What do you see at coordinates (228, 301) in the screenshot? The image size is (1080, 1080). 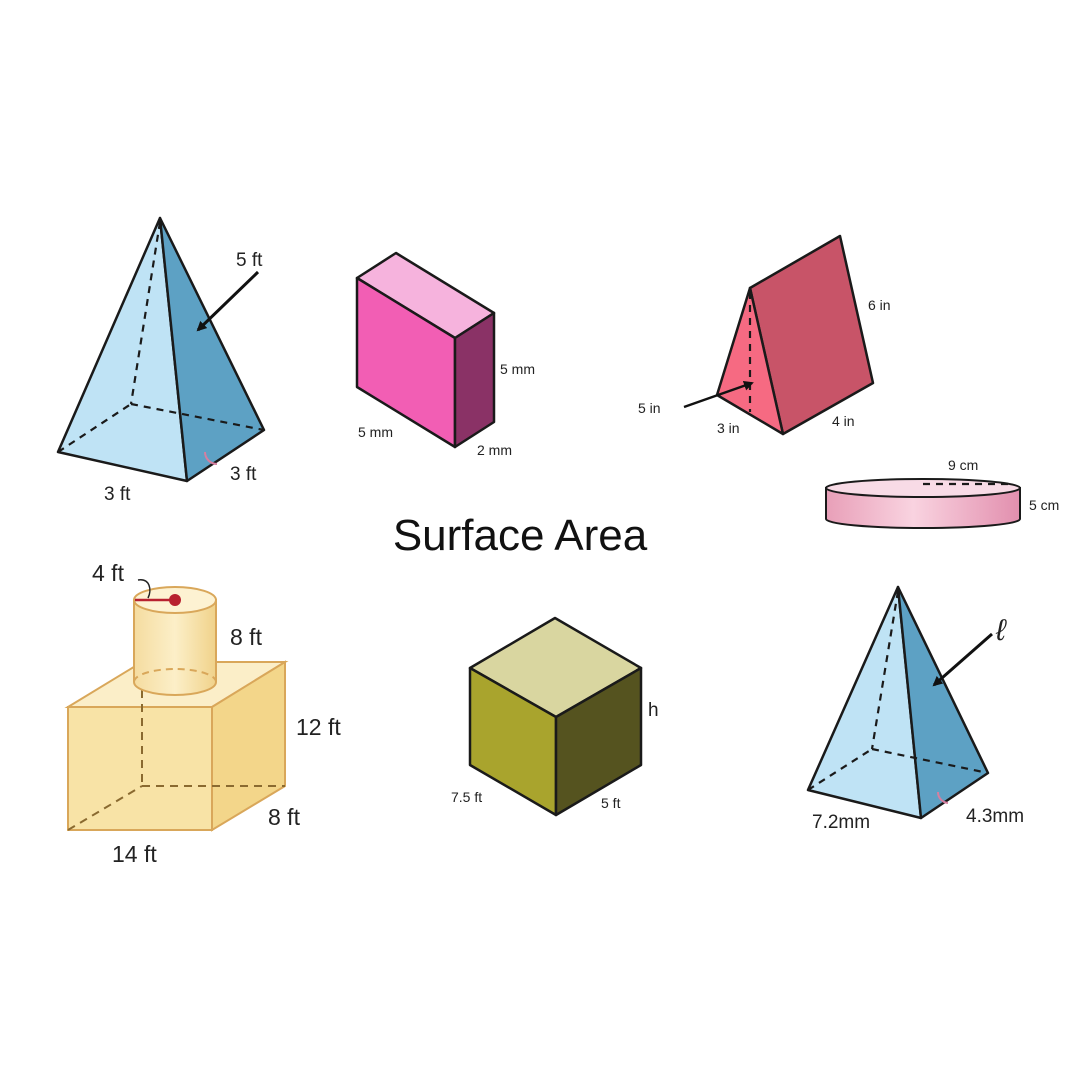 I see `pyramid1-slant-arrow` at bounding box center [228, 301].